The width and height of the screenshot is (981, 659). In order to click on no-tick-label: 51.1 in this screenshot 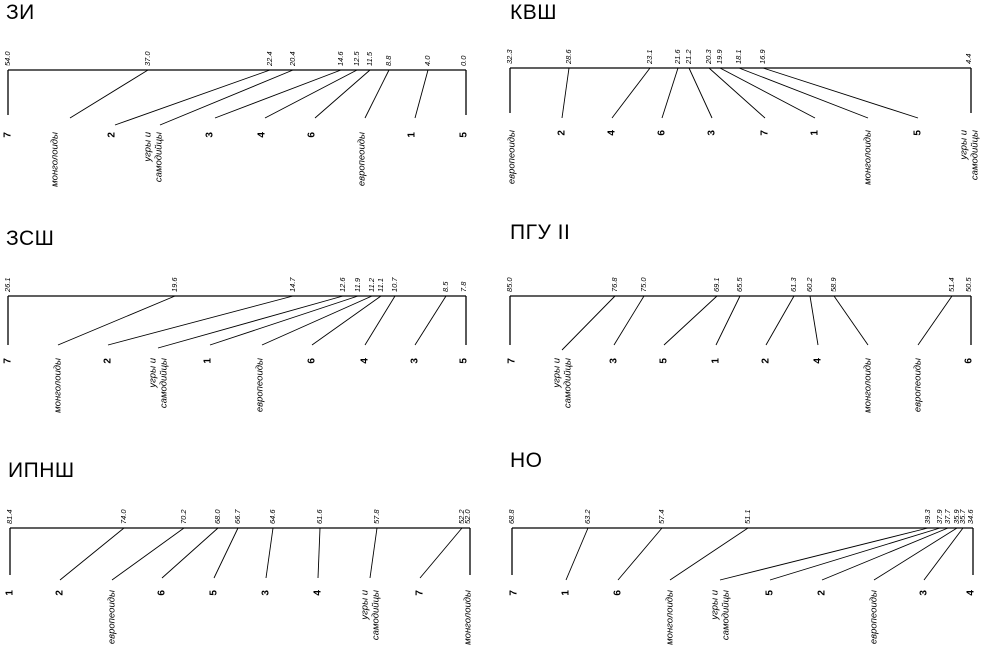, I will do `click(747, 516)`.